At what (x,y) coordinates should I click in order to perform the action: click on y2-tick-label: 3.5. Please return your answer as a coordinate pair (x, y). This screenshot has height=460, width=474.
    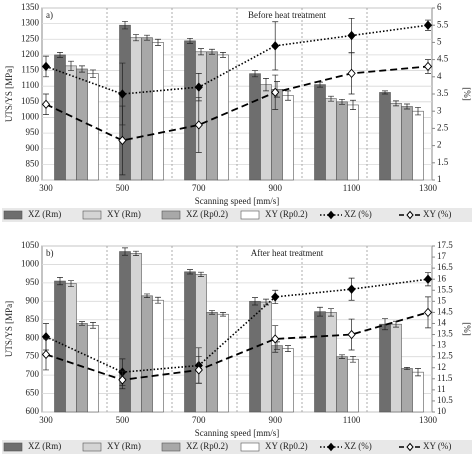
    Looking at the image, I should click on (443, 93).